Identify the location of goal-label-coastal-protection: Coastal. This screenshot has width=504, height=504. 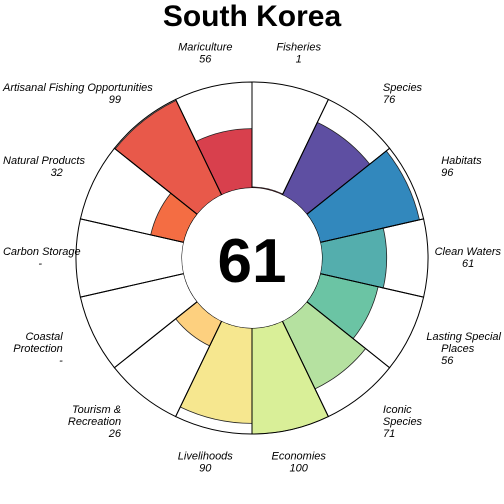
(44, 337).